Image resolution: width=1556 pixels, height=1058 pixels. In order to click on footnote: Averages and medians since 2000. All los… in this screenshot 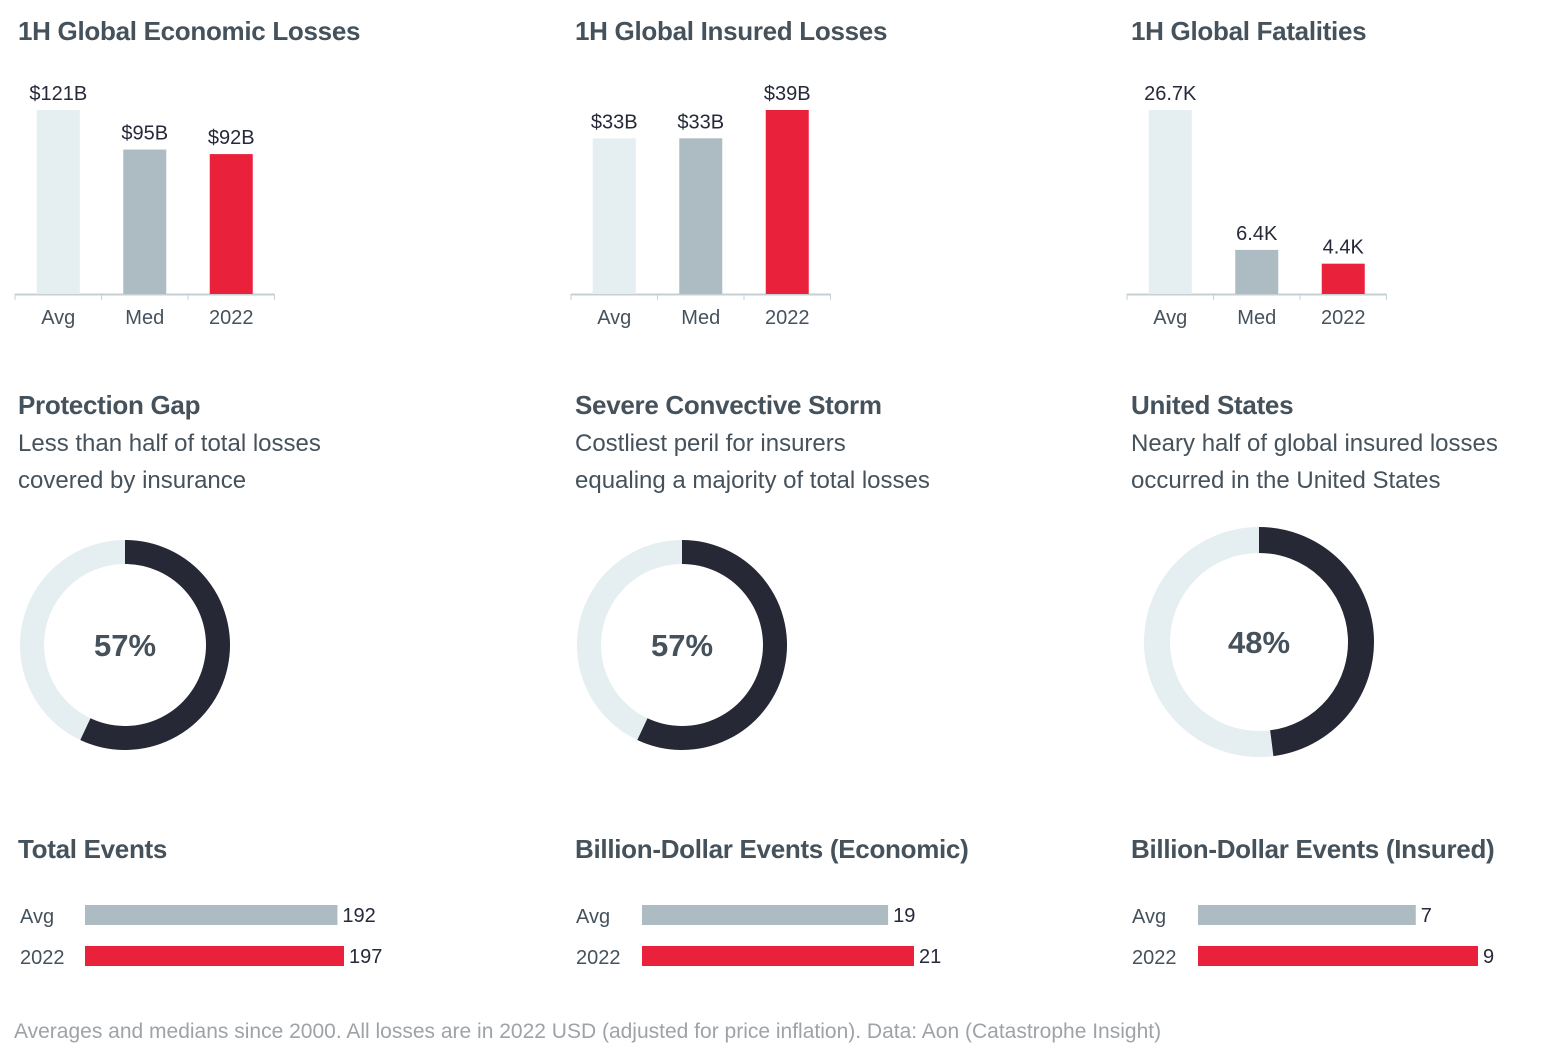, I will do `click(588, 1031)`.